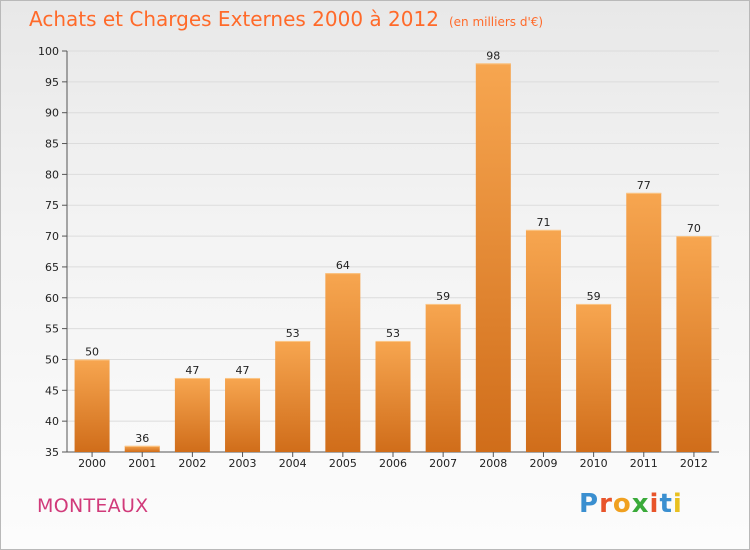  I want to click on y-tick-label: 40, so click(52, 421).